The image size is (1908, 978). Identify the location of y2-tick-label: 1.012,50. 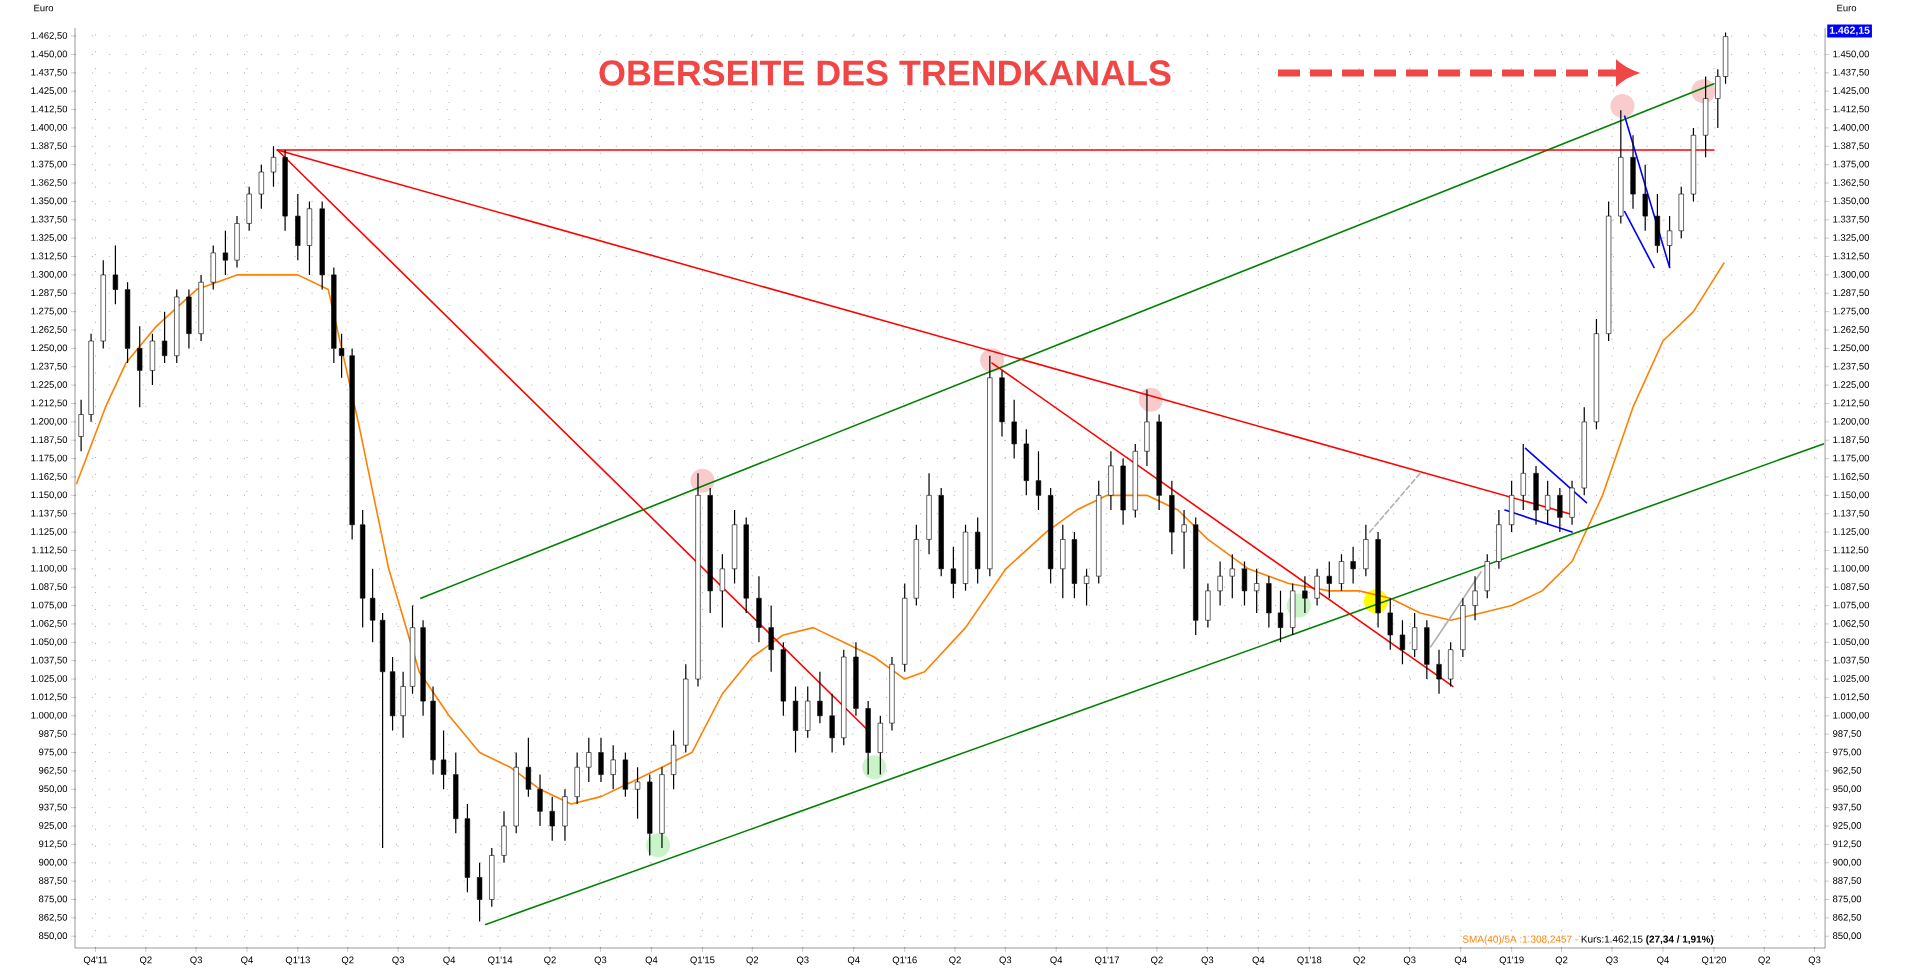
(1851, 697).